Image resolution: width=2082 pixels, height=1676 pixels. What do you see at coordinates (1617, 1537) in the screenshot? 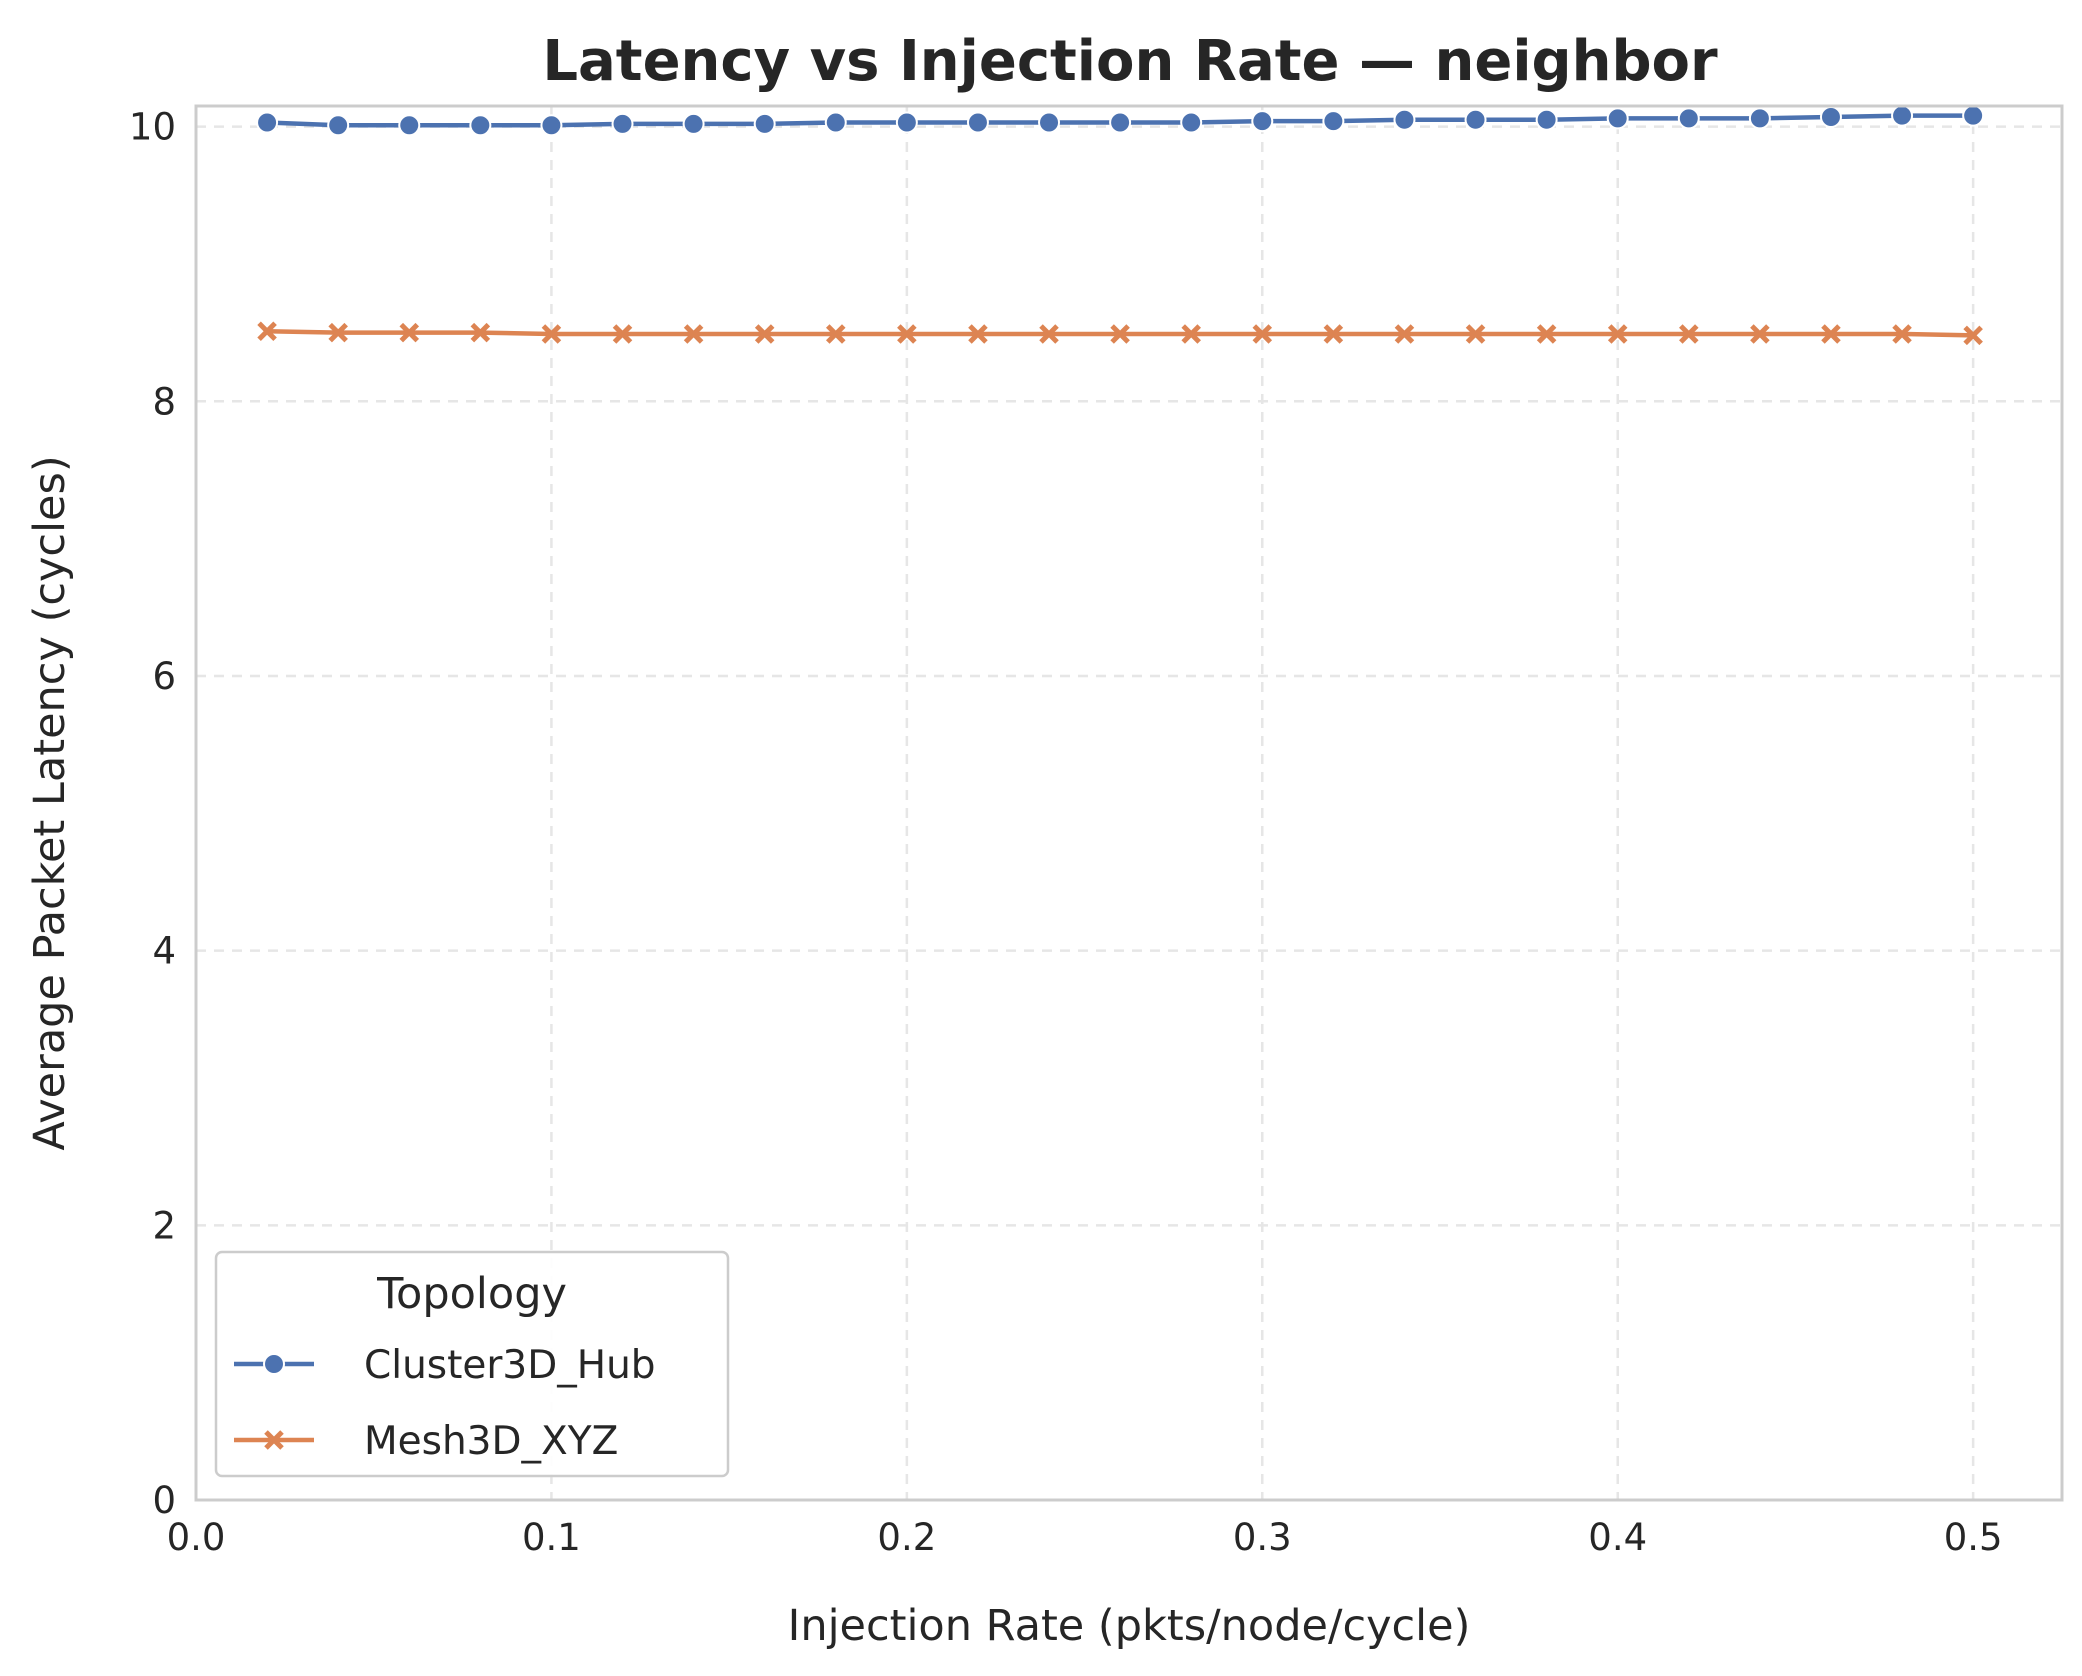
I see `x-tick-label: 0.4` at bounding box center [1617, 1537].